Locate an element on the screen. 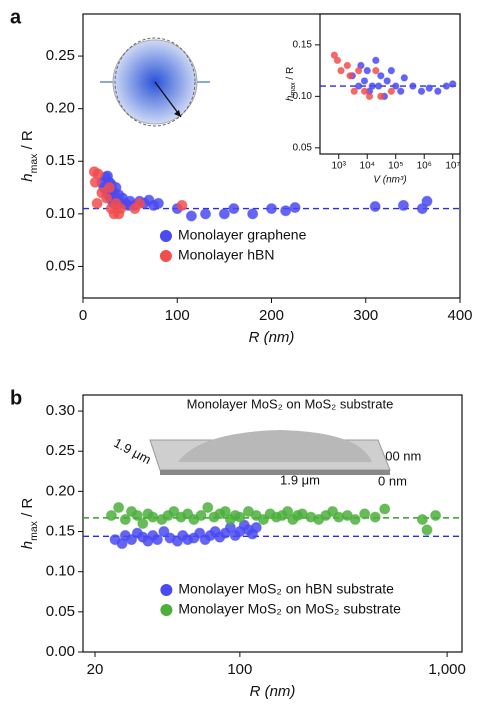 The width and height of the screenshot is (489, 712). x-tick-label: 10⁶ is located at coordinates (424, 166).